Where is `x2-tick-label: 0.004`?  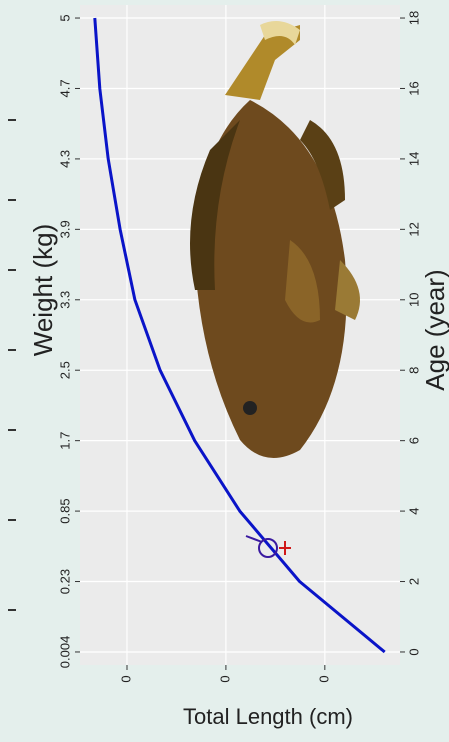 x2-tick-label: 0.004 is located at coordinates (64, 652).